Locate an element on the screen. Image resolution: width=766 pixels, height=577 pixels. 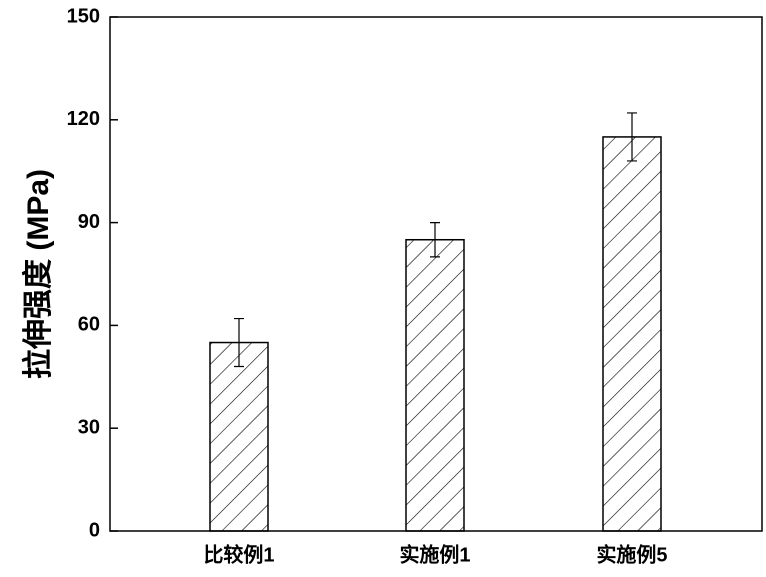
x-tick-label: 实施例5 is located at coordinates (631, 554).